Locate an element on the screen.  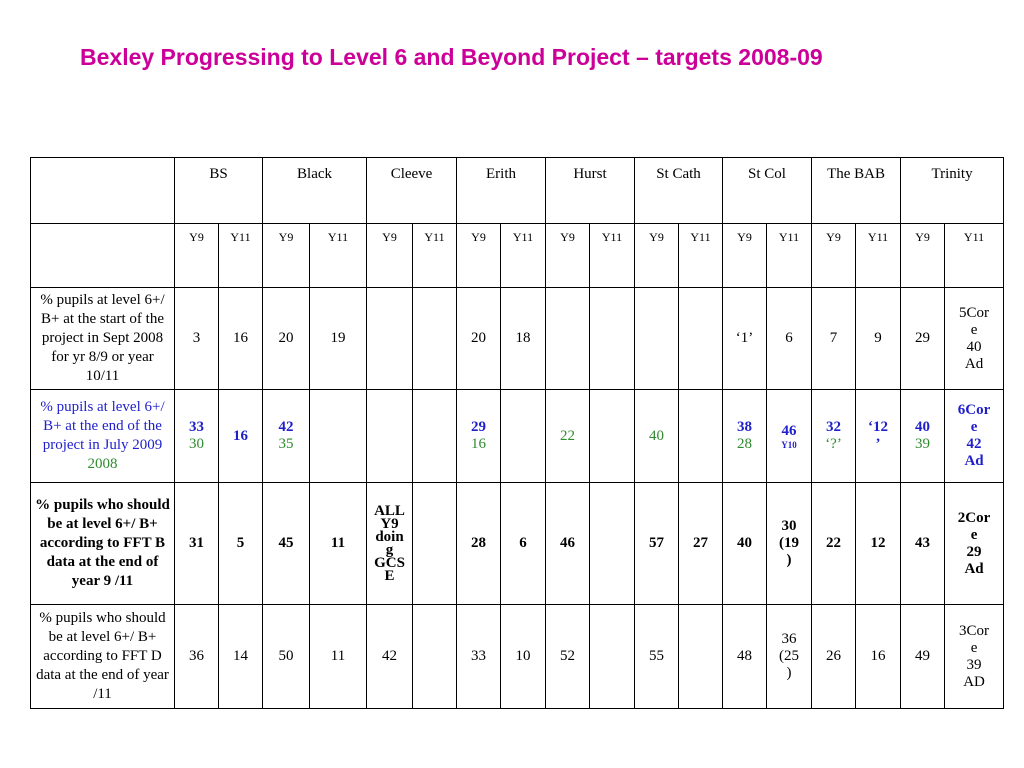
cell-stcol-y9: 38 28 is located at coordinates (745, 436).